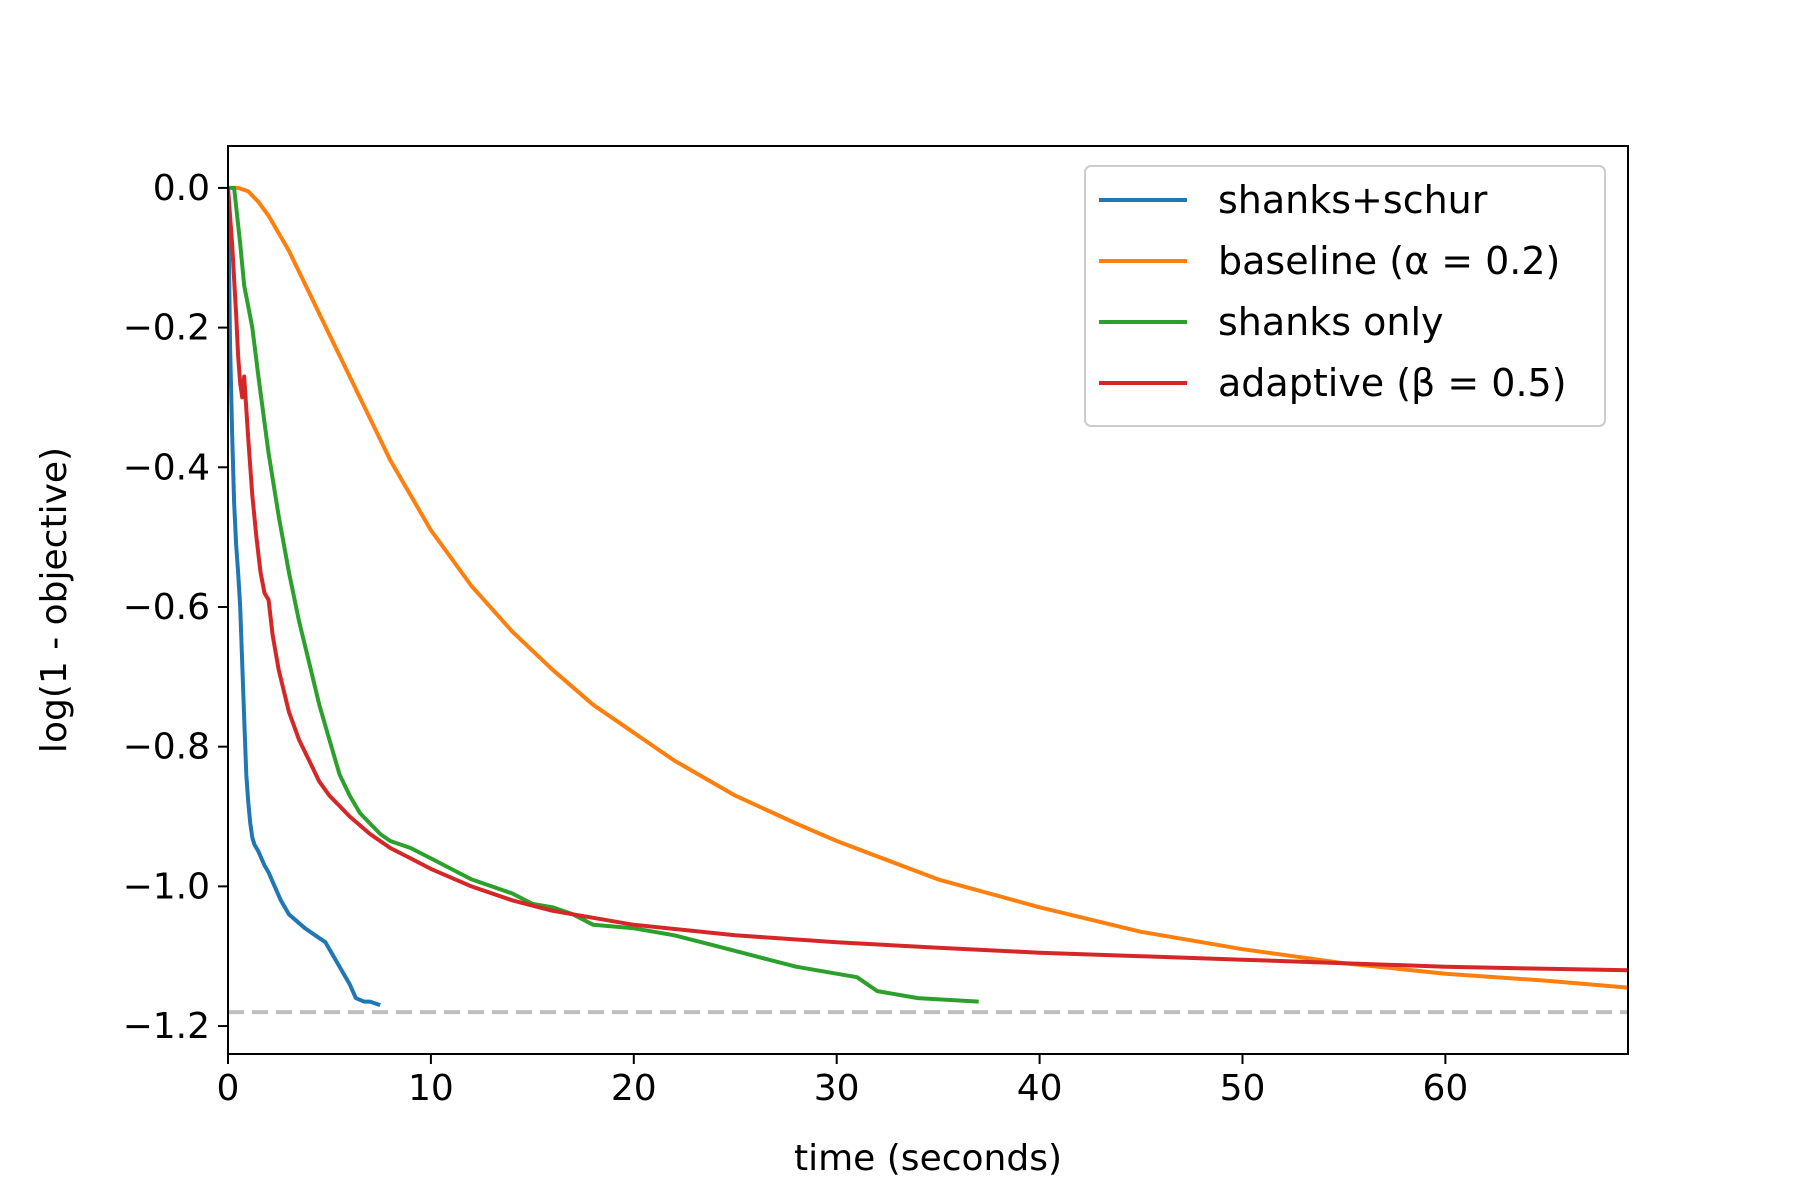 The width and height of the screenshot is (1800, 1200). Describe the element at coordinates (166, 1026) in the screenshot. I see `y-tick-label: −1.2` at that location.